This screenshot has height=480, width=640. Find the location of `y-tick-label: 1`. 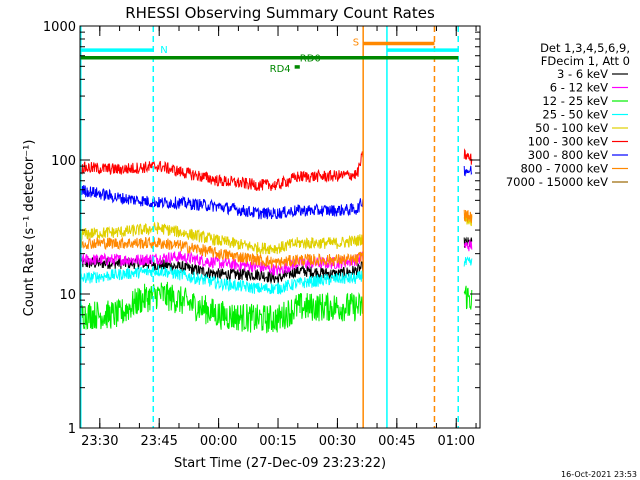

y-tick-label: 1 is located at coordinates (72, 429).